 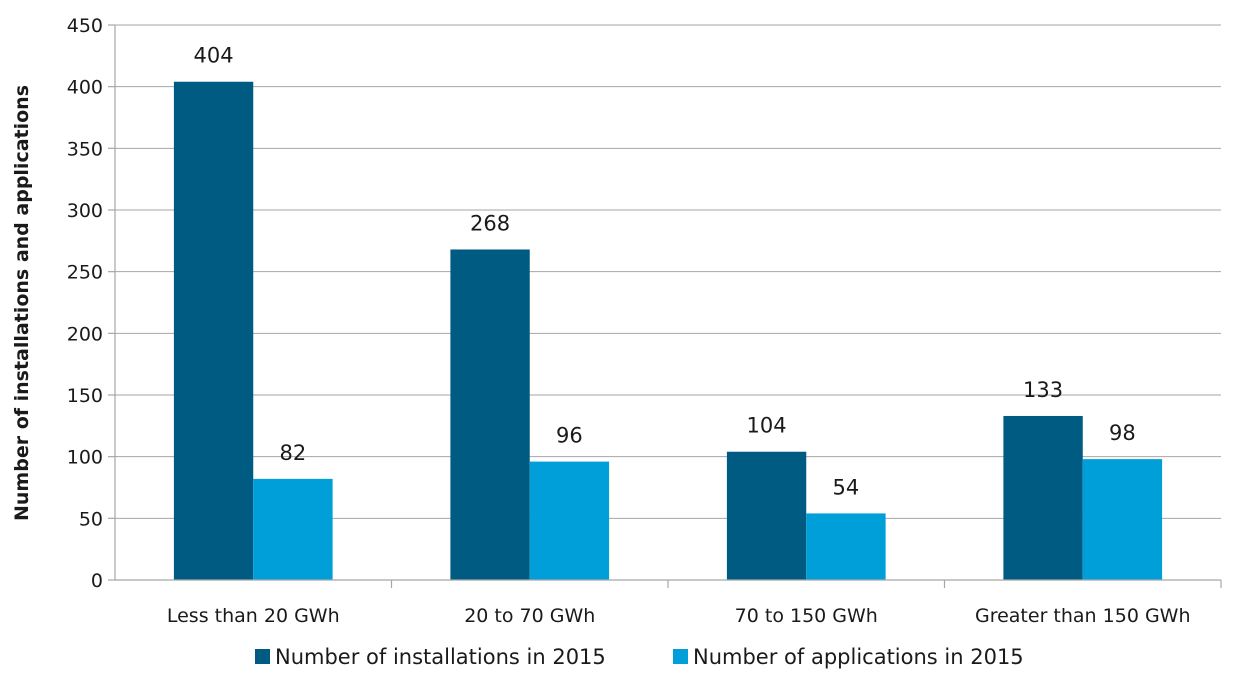 I want to click on y-tick-label: 50, so click(x=91, y=519).